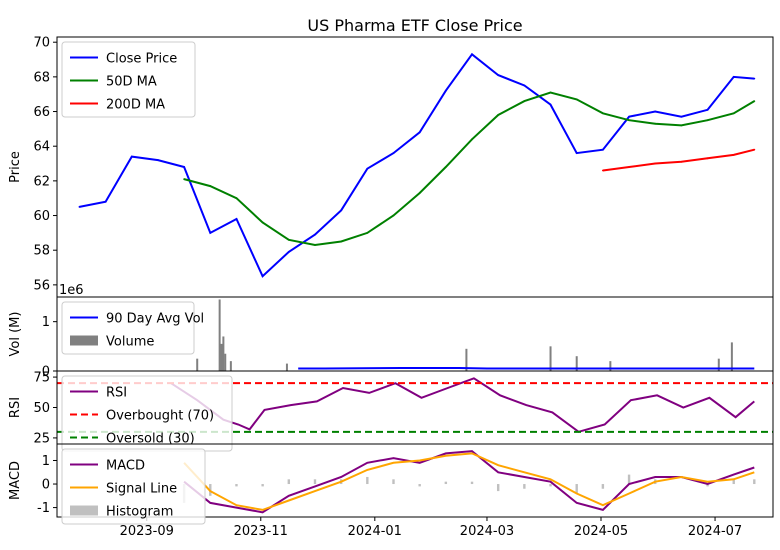 Image resolution: width=780 pixels, height=550 pixels. What do you see at coordinates (43, 508) in the screenshot?
I see `macd-ytick-label: -1` at bounding box center [43, 508].